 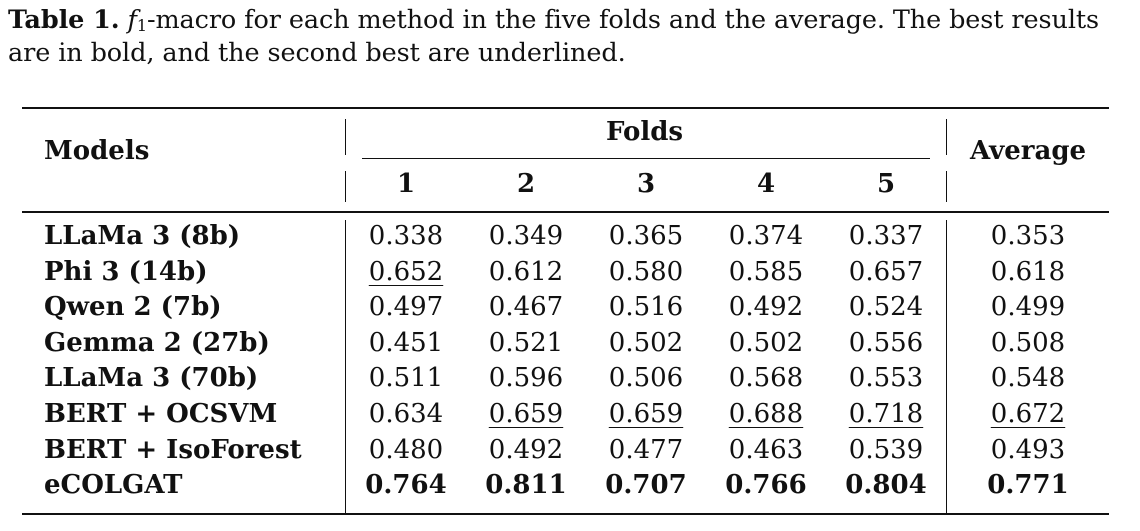 I want to click on fold-2-score: 0.811, so click(x=526, y=485).